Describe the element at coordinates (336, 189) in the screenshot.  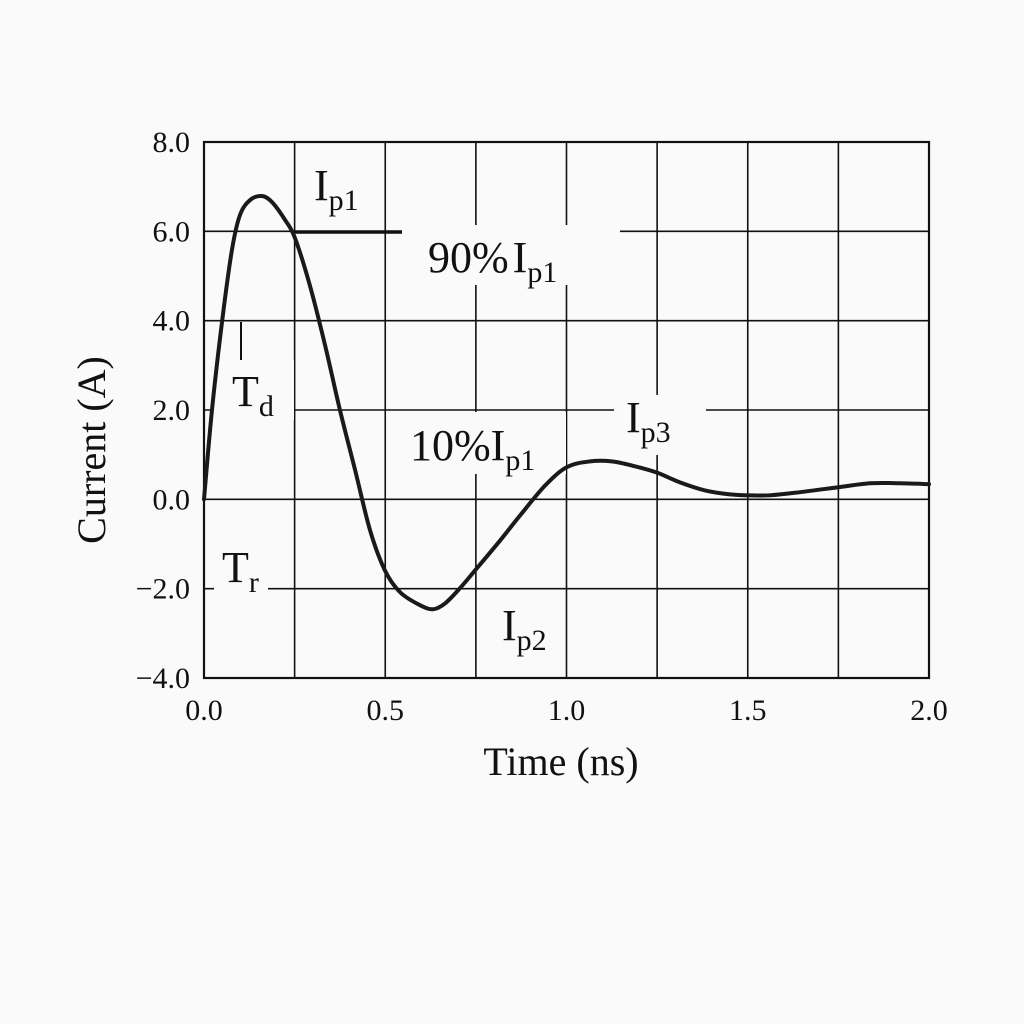
I see `ip1-label: Ip1` at that location.